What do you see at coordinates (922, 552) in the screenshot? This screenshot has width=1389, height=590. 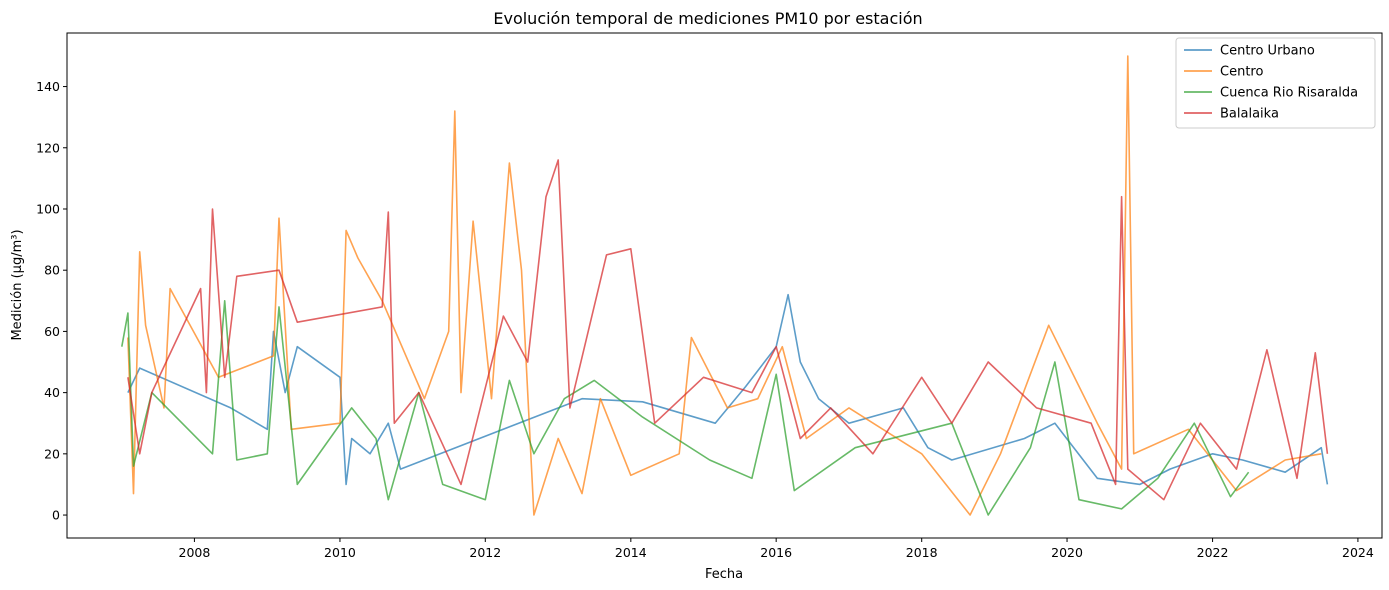 I see `x-tick-label: 2018` at bounding box center [922, 552].